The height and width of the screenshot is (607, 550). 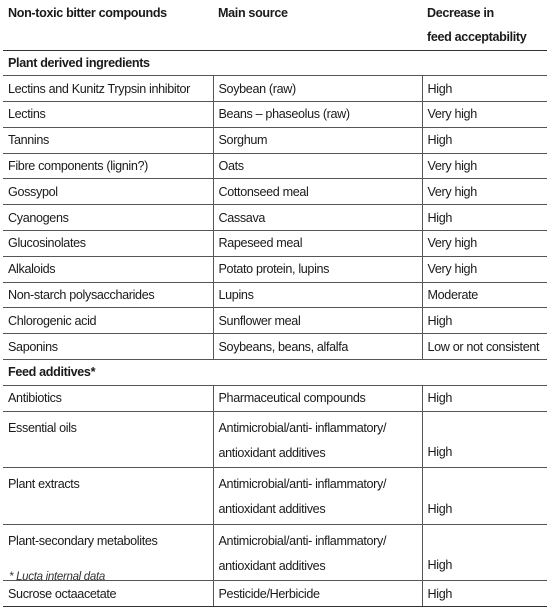 I want to click on source-cell: Lupins, so click(x=317, y=295).